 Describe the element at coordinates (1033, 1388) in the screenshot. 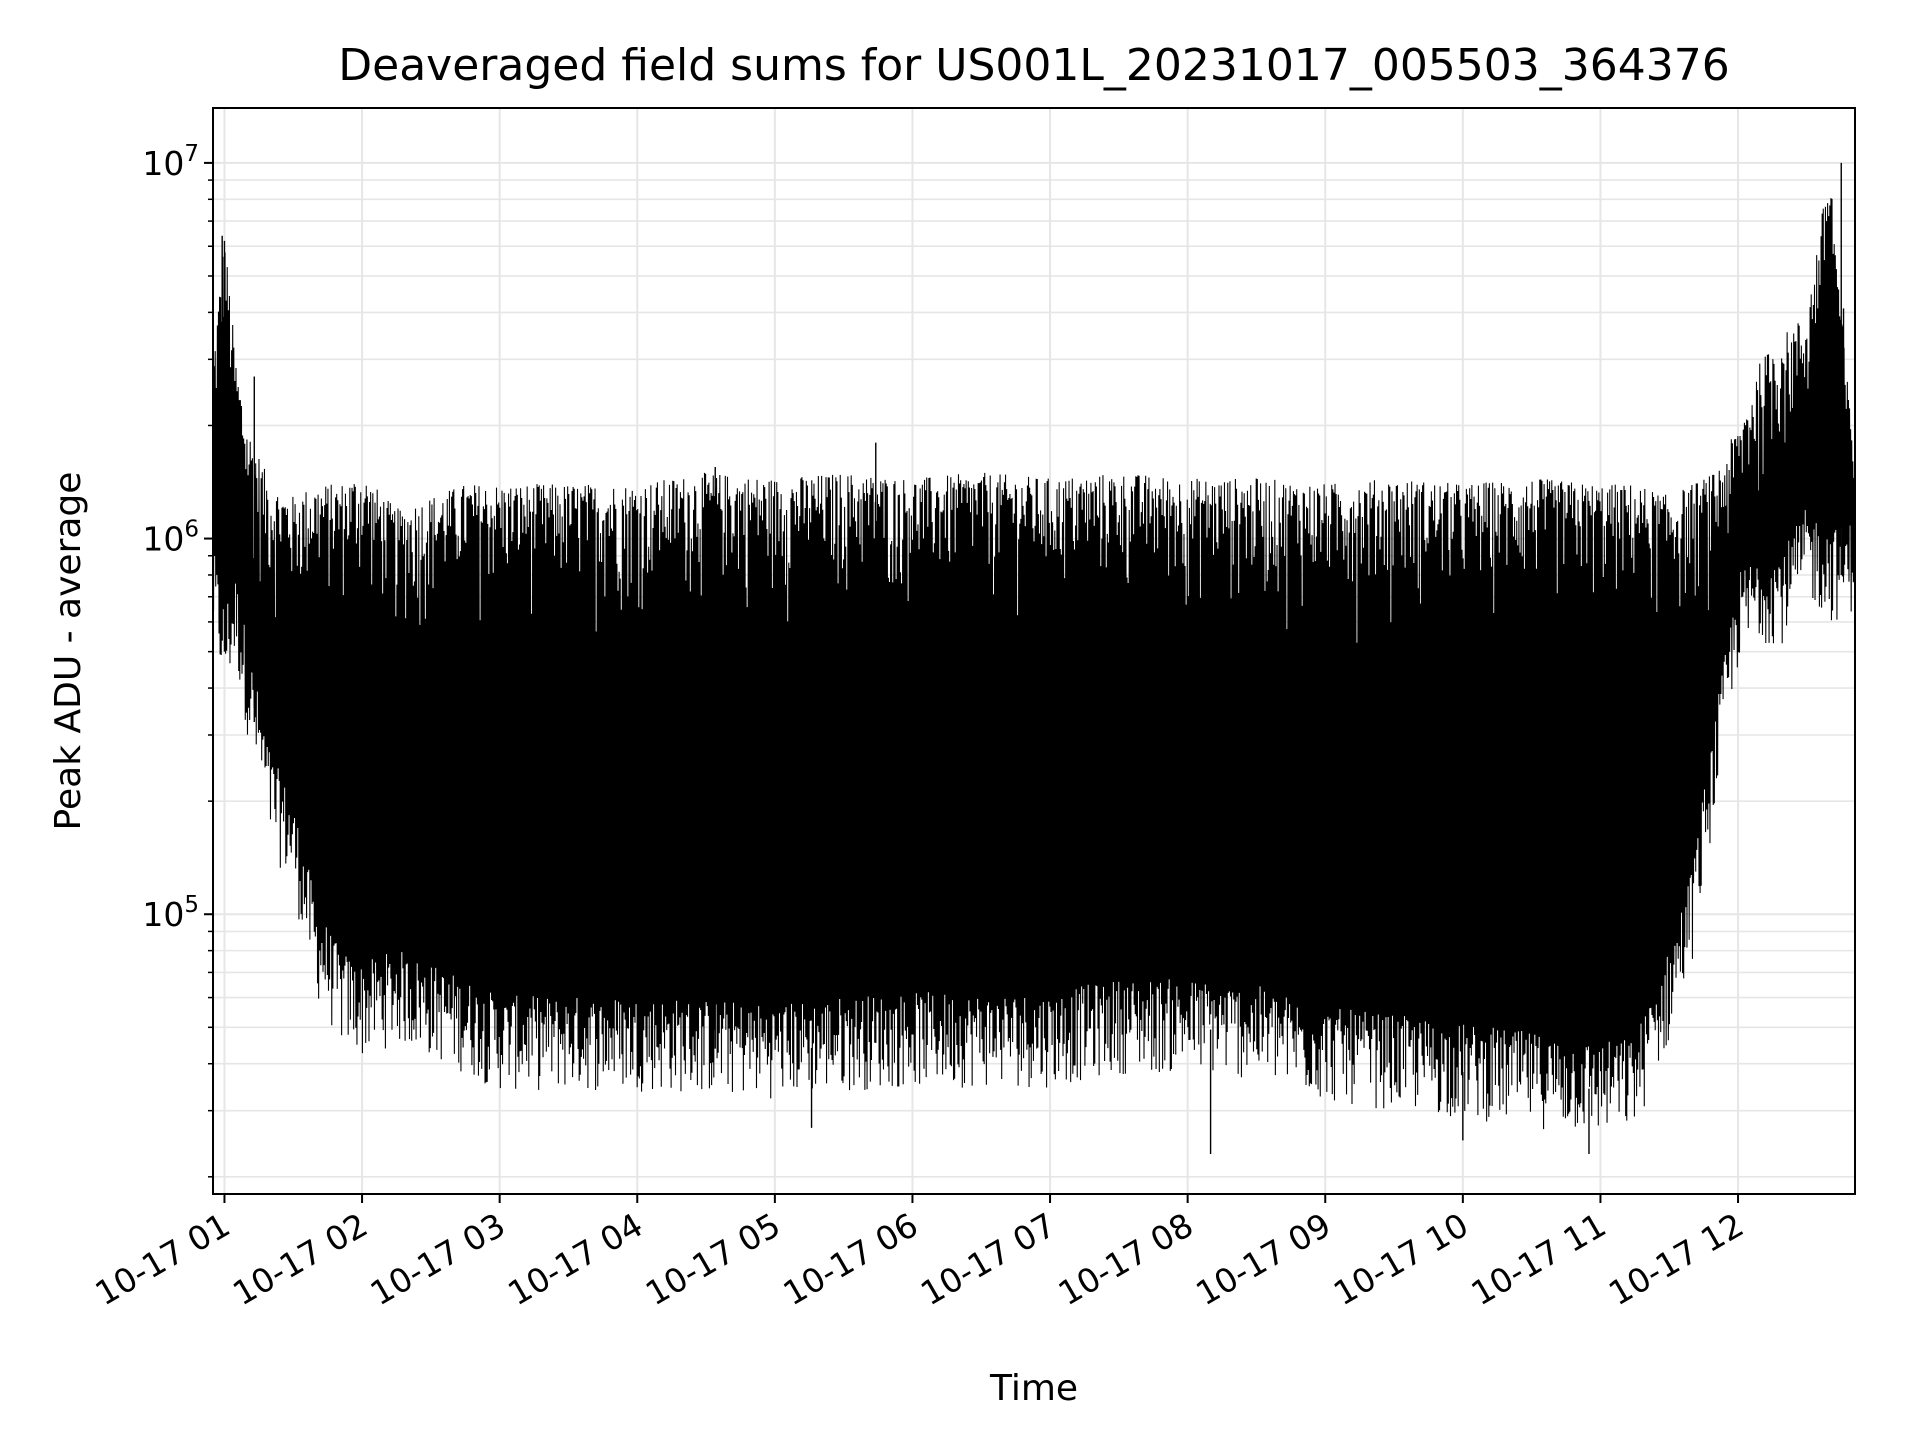

I see `x-axis-label: Time` at that location.